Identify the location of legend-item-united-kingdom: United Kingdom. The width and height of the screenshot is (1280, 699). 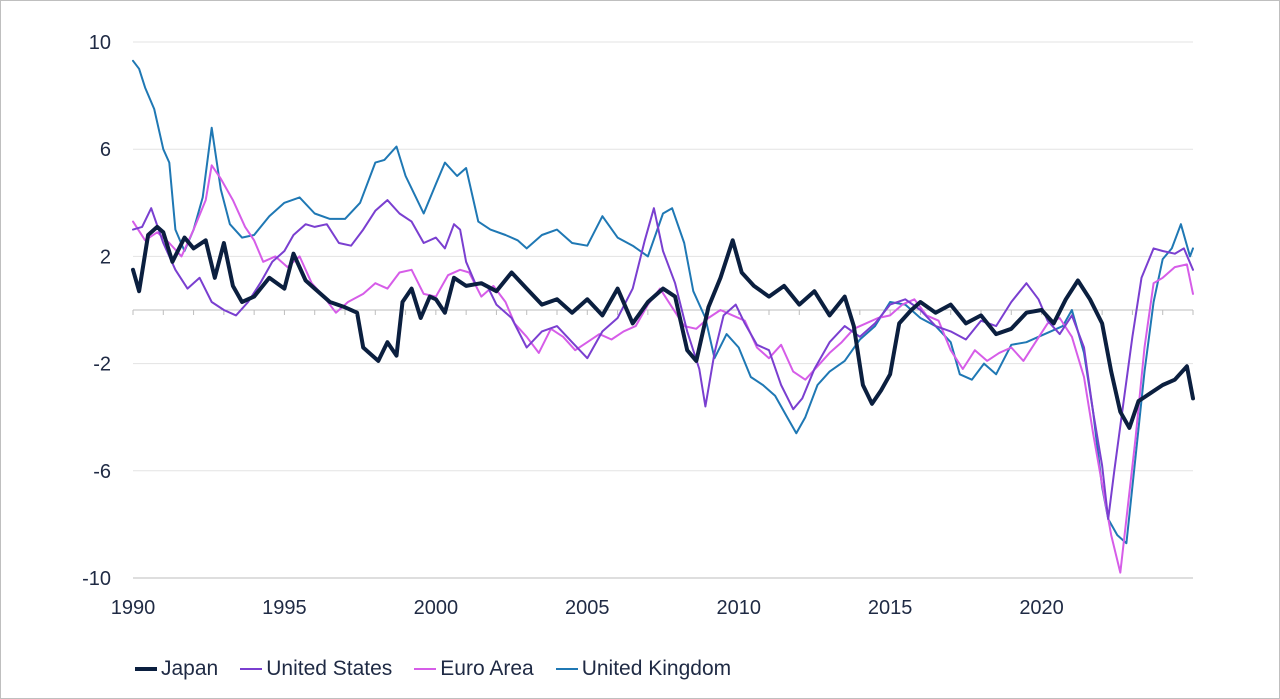
(643, 669).